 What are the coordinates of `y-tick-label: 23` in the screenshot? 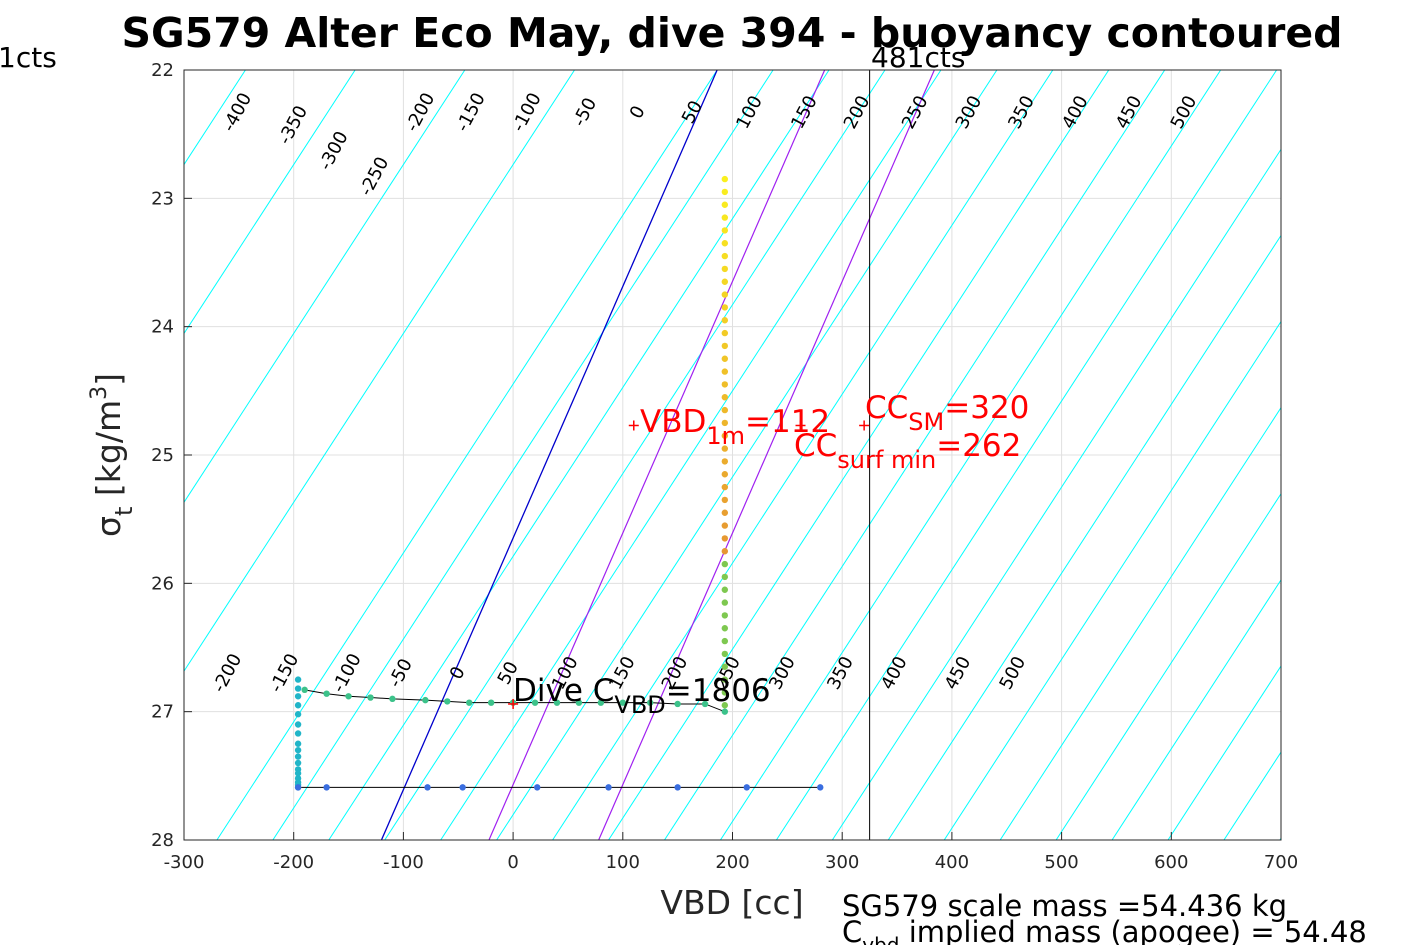 It's located at (162, 198).